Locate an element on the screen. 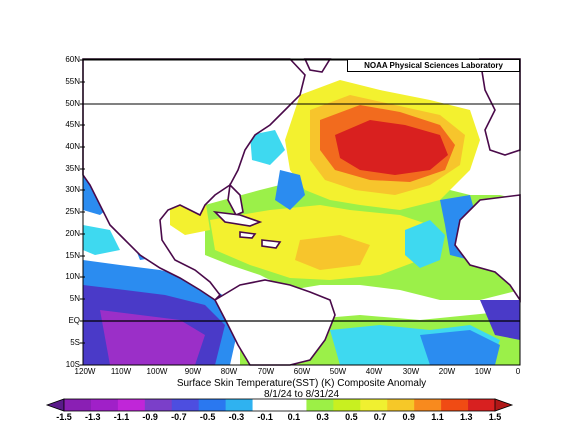  lon-label: 30W is located at coordinates (411, 371).